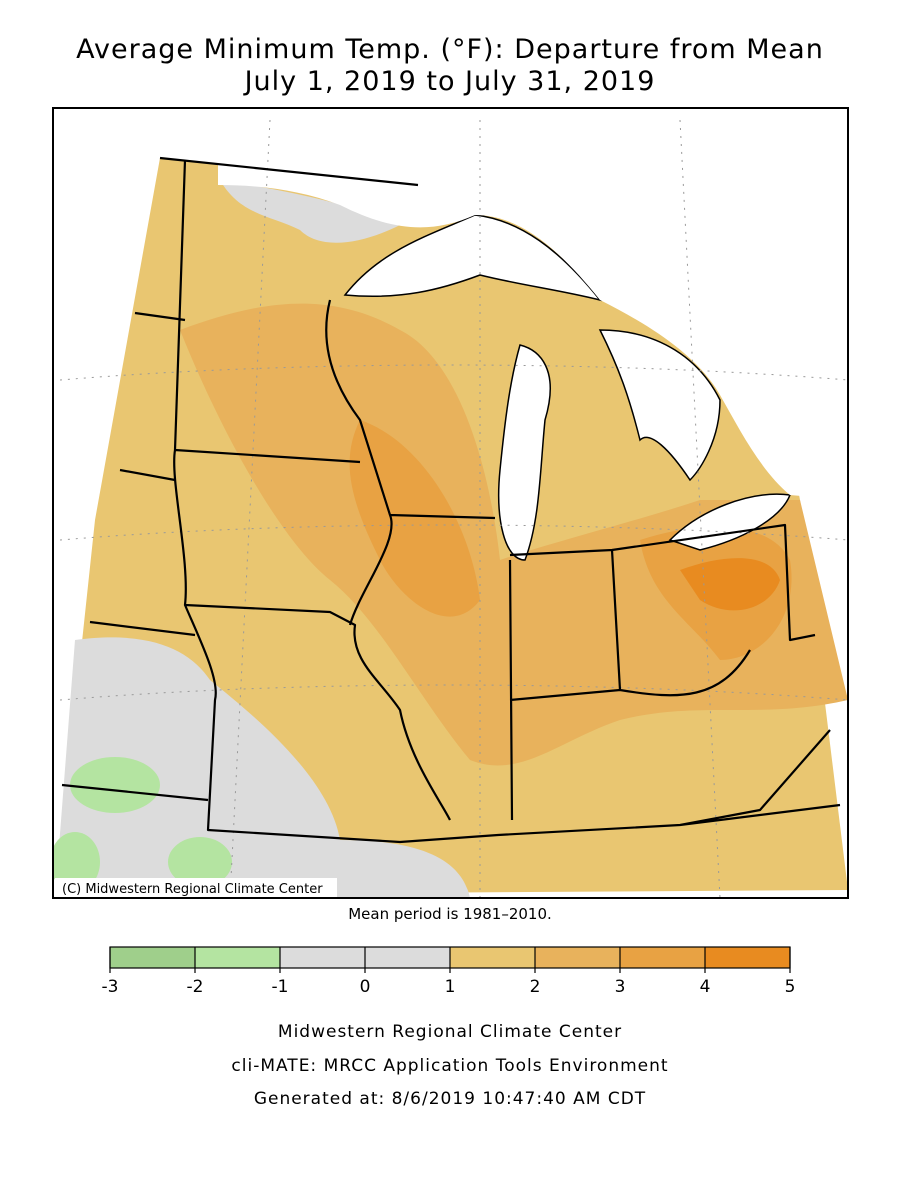 This screenshot has width=900, height=1204. Describe the element at coordinates (535, 987) in the screenshot. I see `legend-tick-label: 2` at that location.